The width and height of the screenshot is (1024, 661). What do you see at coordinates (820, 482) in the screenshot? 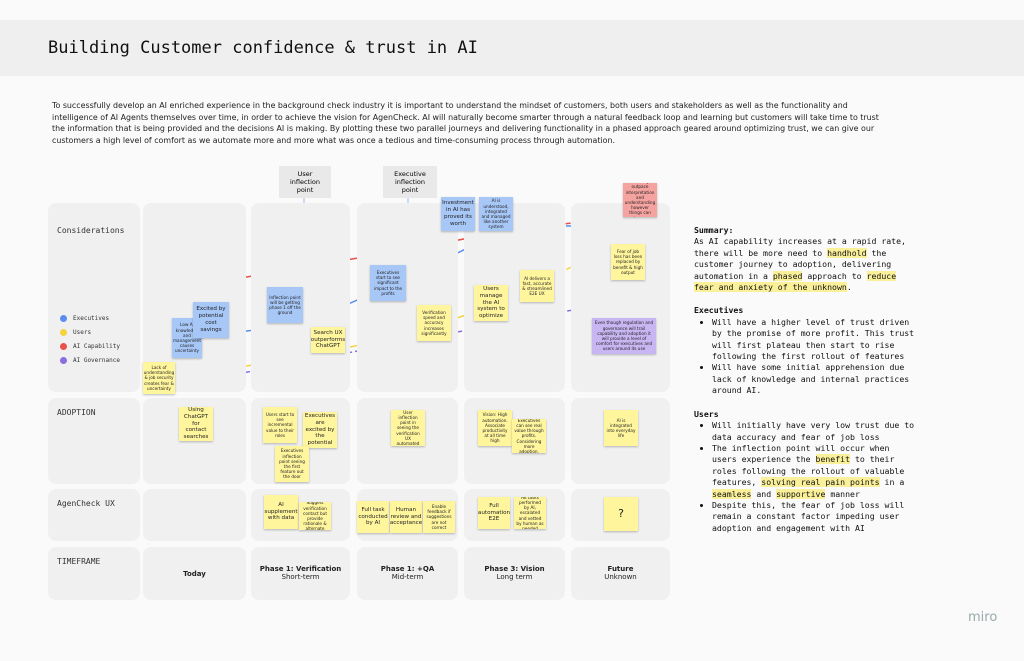
I see `highlight: solving real pain points` at bounding box center [820, 482].